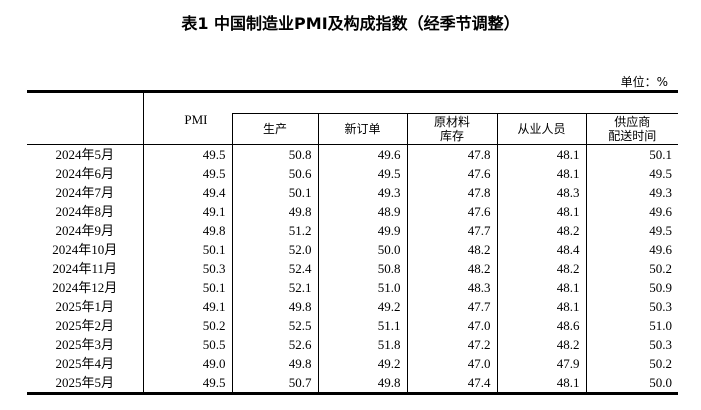  I want to click on table-row: 2025年4月 49.0 49.8 49.2 47.0 47.9 50.2, so click(352, 363).